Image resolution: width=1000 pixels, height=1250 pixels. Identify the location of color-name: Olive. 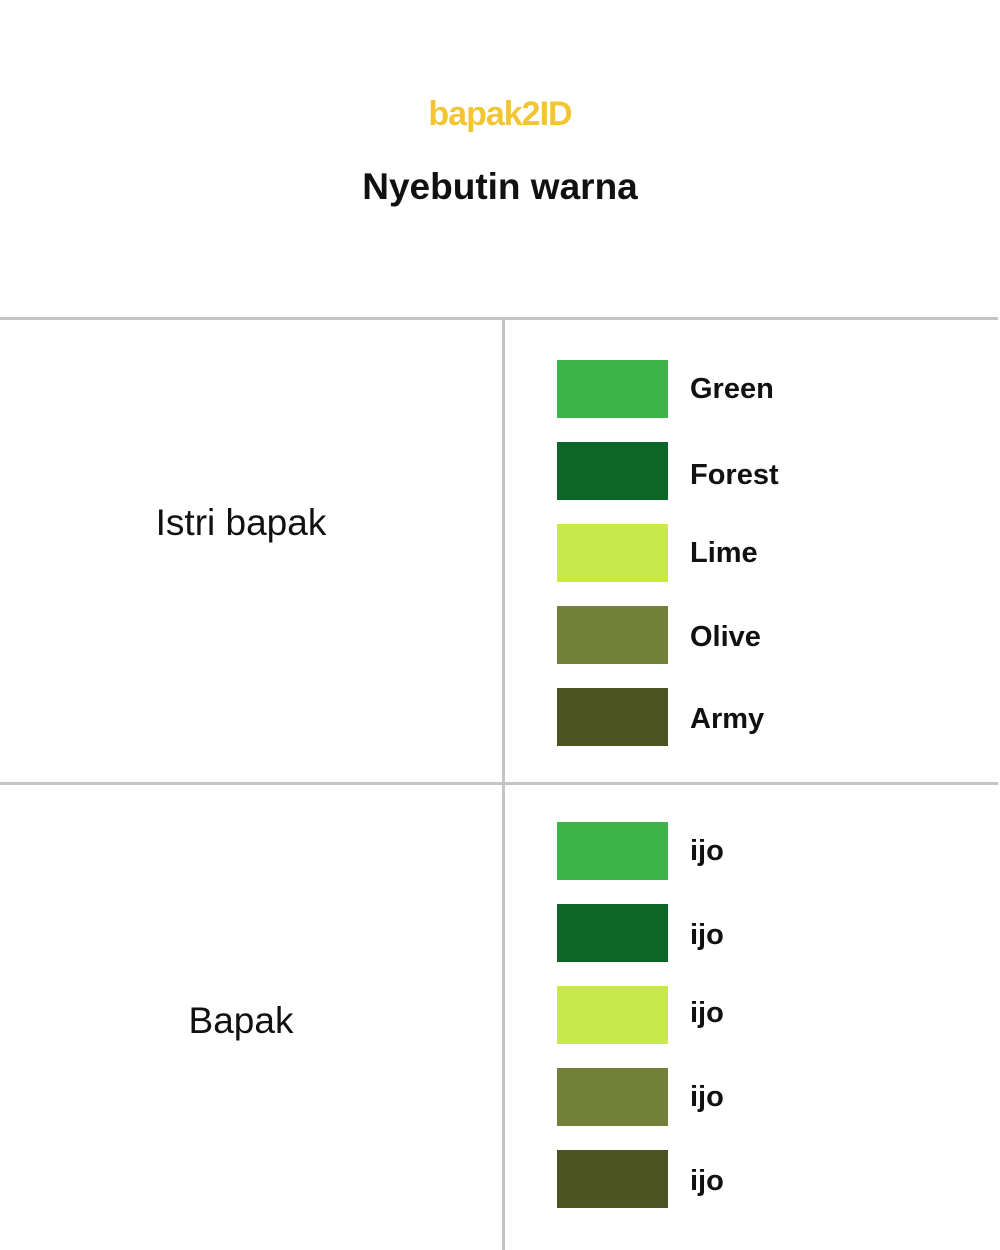
(725, 637).